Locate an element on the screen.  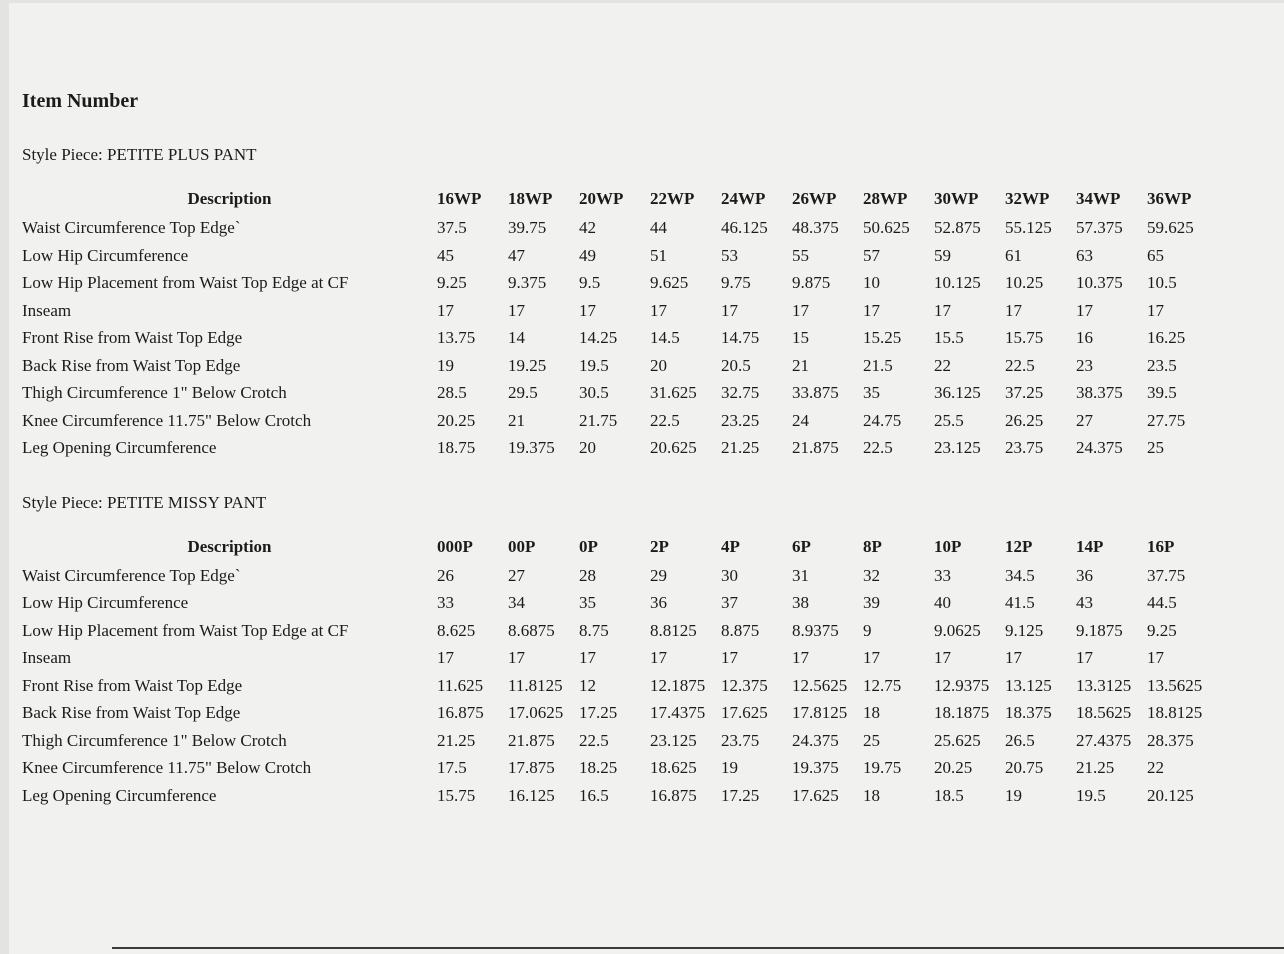
size-column-header: 28WP is located at coordinates (885, 198).